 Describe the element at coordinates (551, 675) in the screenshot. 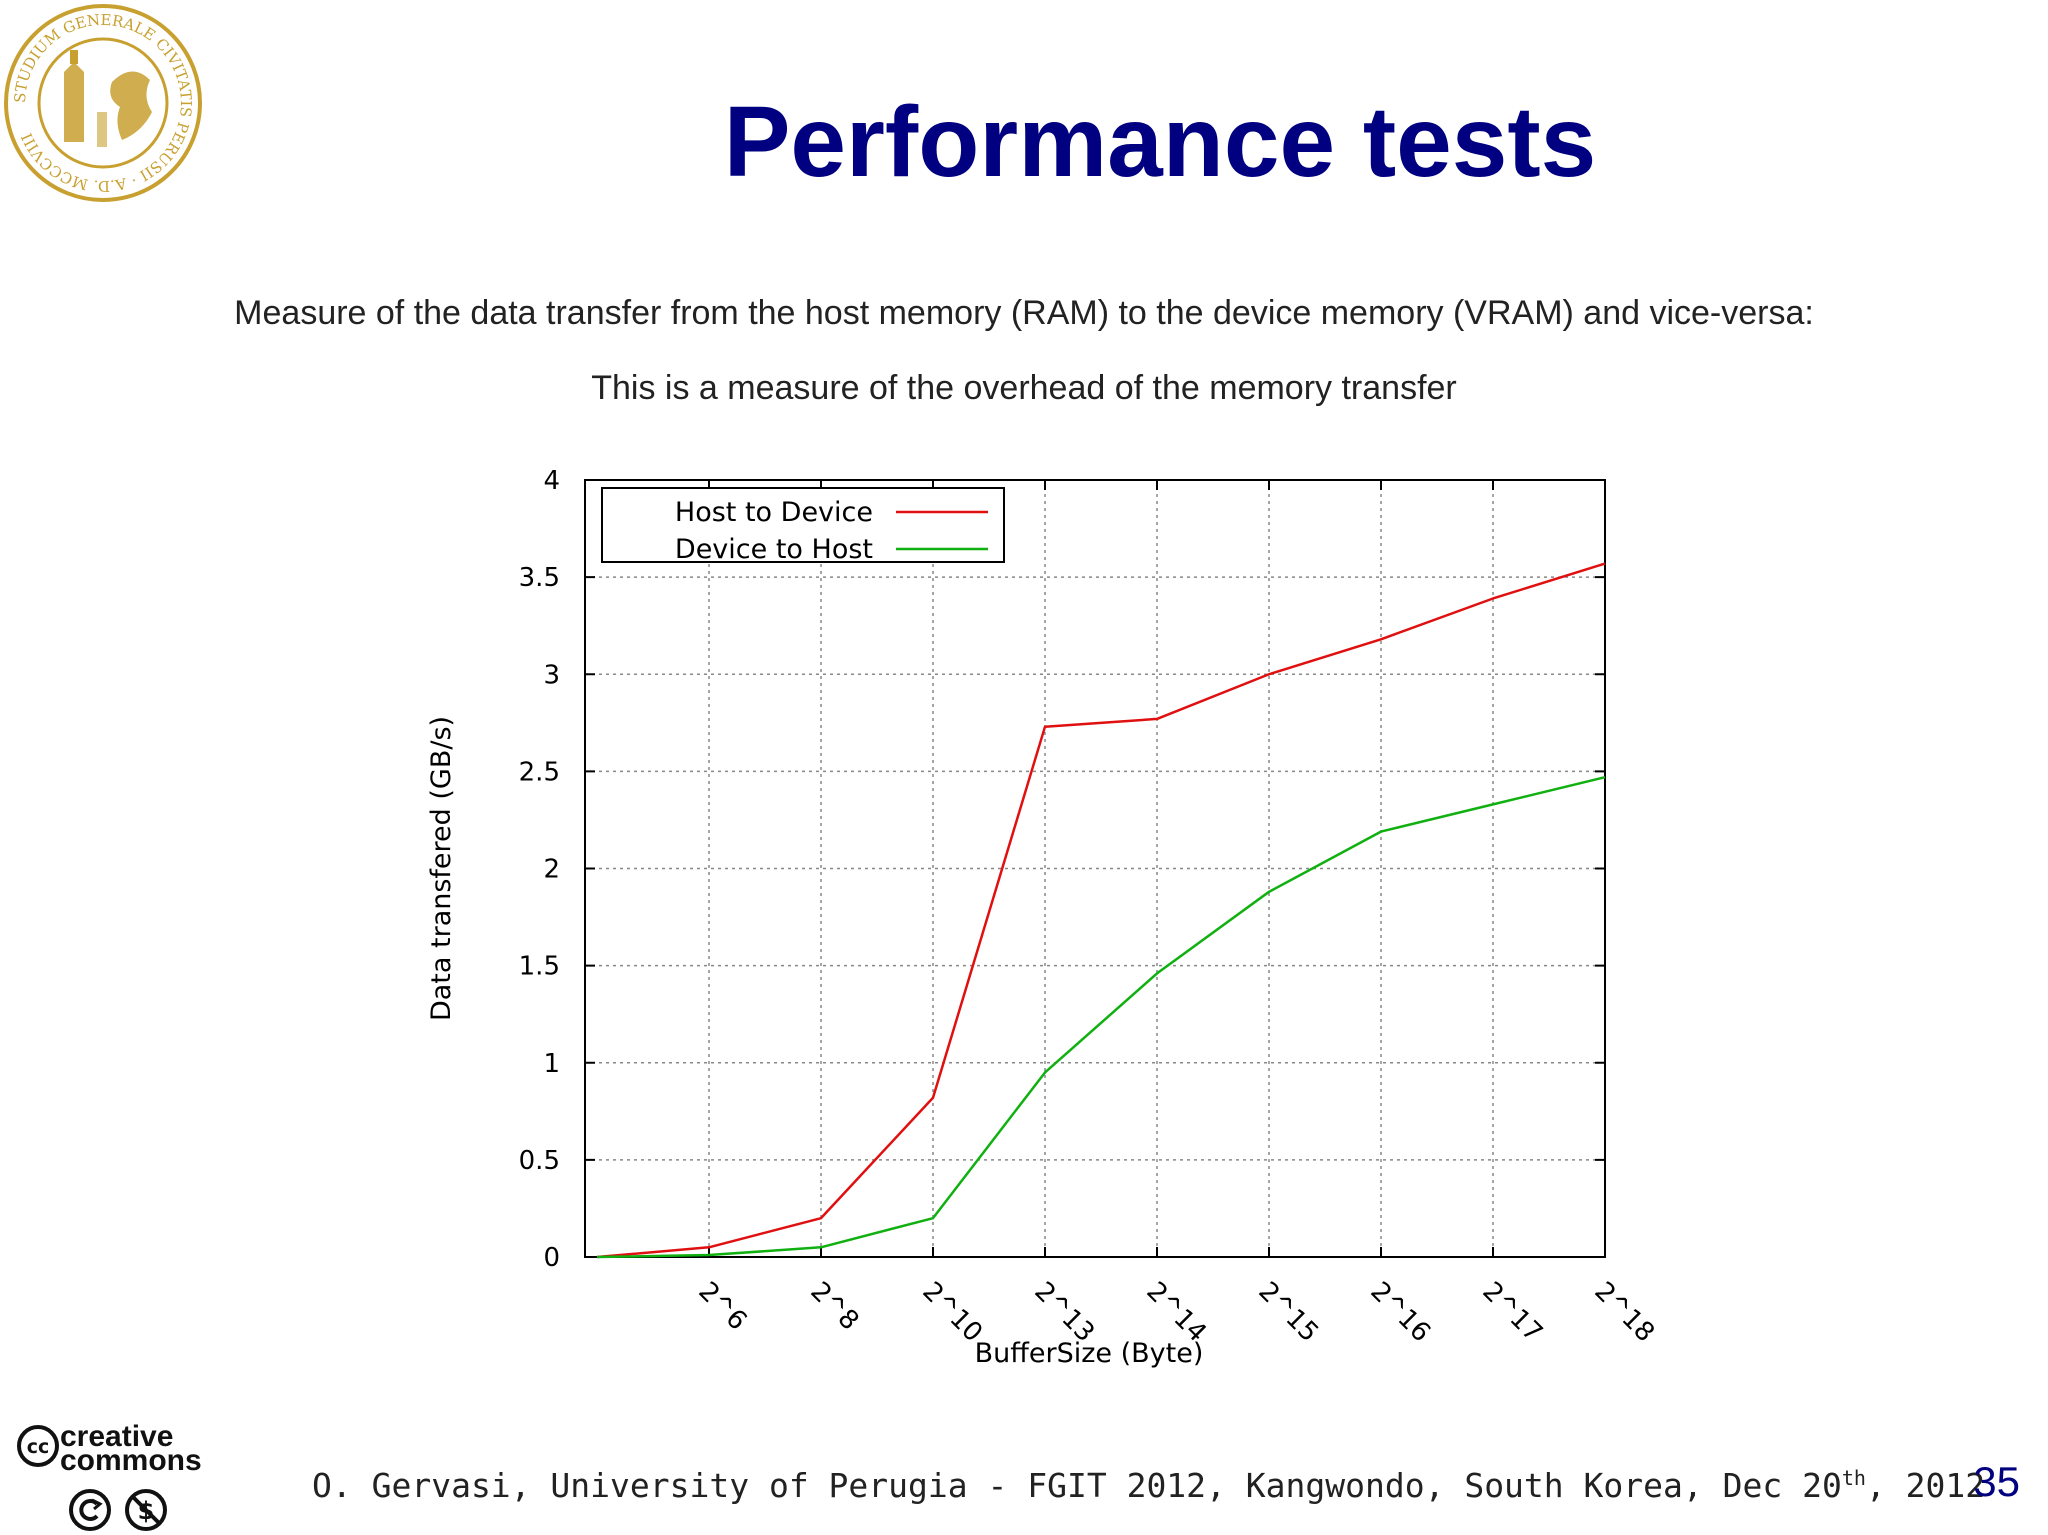

I see `y-tick-label: 3` at that location.